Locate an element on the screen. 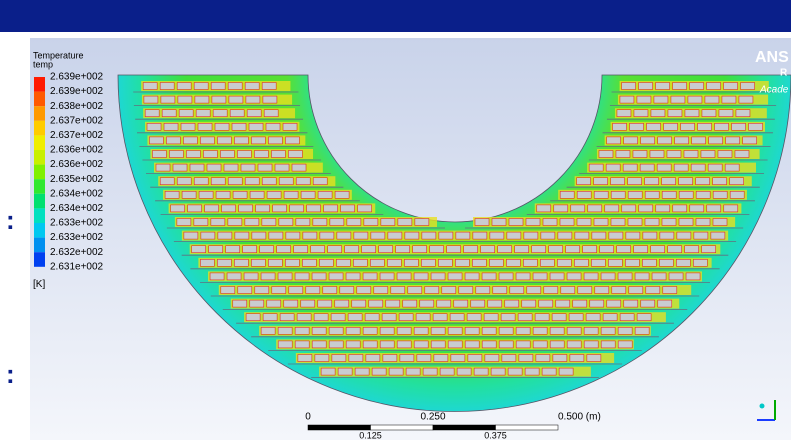 The width and height of the screenshot is (791, 440). scale-segment is located at coordinates (464, 427).